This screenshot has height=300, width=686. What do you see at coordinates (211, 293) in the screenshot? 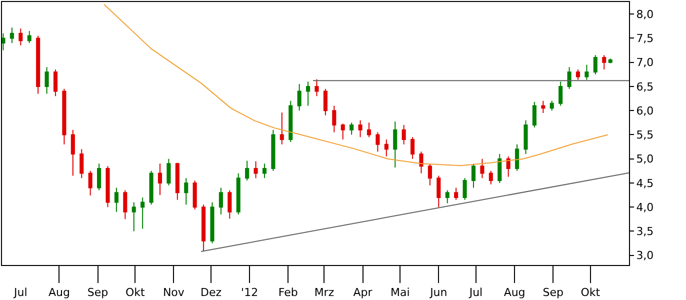
I see `x-tick-label: Dez` at bounding box center [211, 293].